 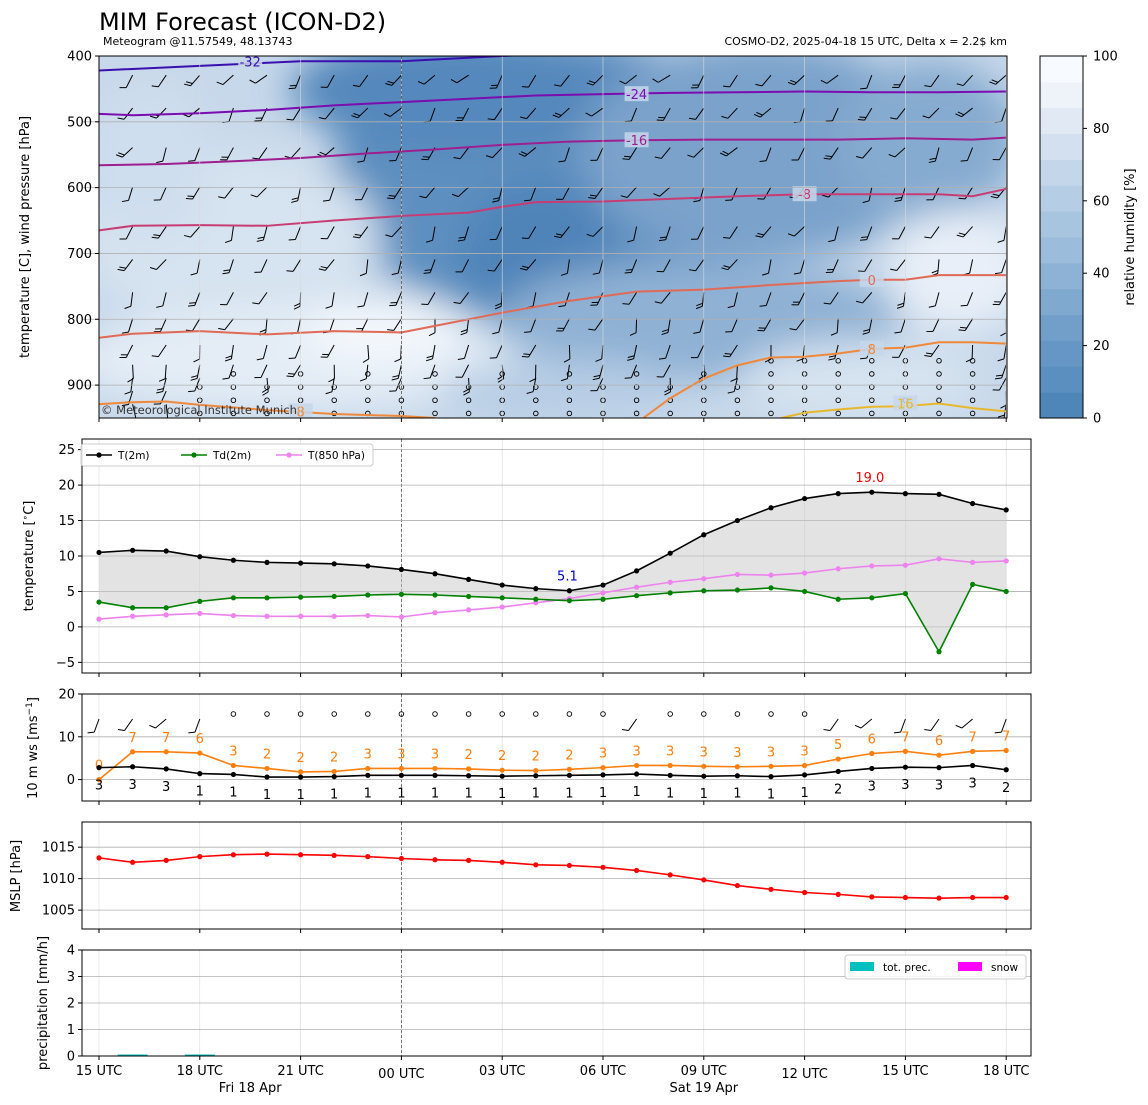 What do you see at coordinates (838, 745) in the screenshot?
I see `wind-value-label: 5` at bounding box center [838, 745].